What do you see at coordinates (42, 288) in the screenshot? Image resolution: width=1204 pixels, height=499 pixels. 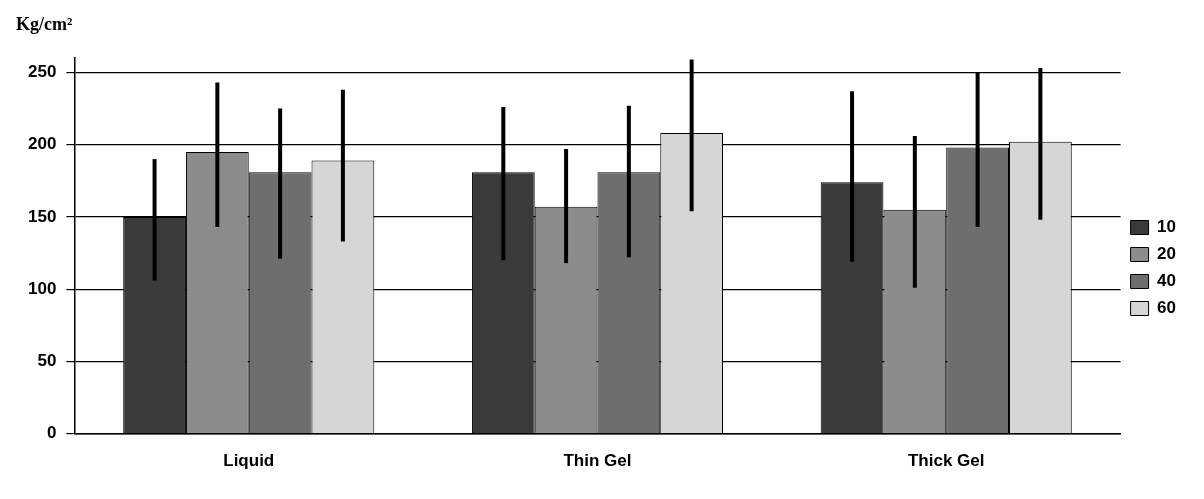 I see `y-tick-label: 100` at bounding box center [42, 288].